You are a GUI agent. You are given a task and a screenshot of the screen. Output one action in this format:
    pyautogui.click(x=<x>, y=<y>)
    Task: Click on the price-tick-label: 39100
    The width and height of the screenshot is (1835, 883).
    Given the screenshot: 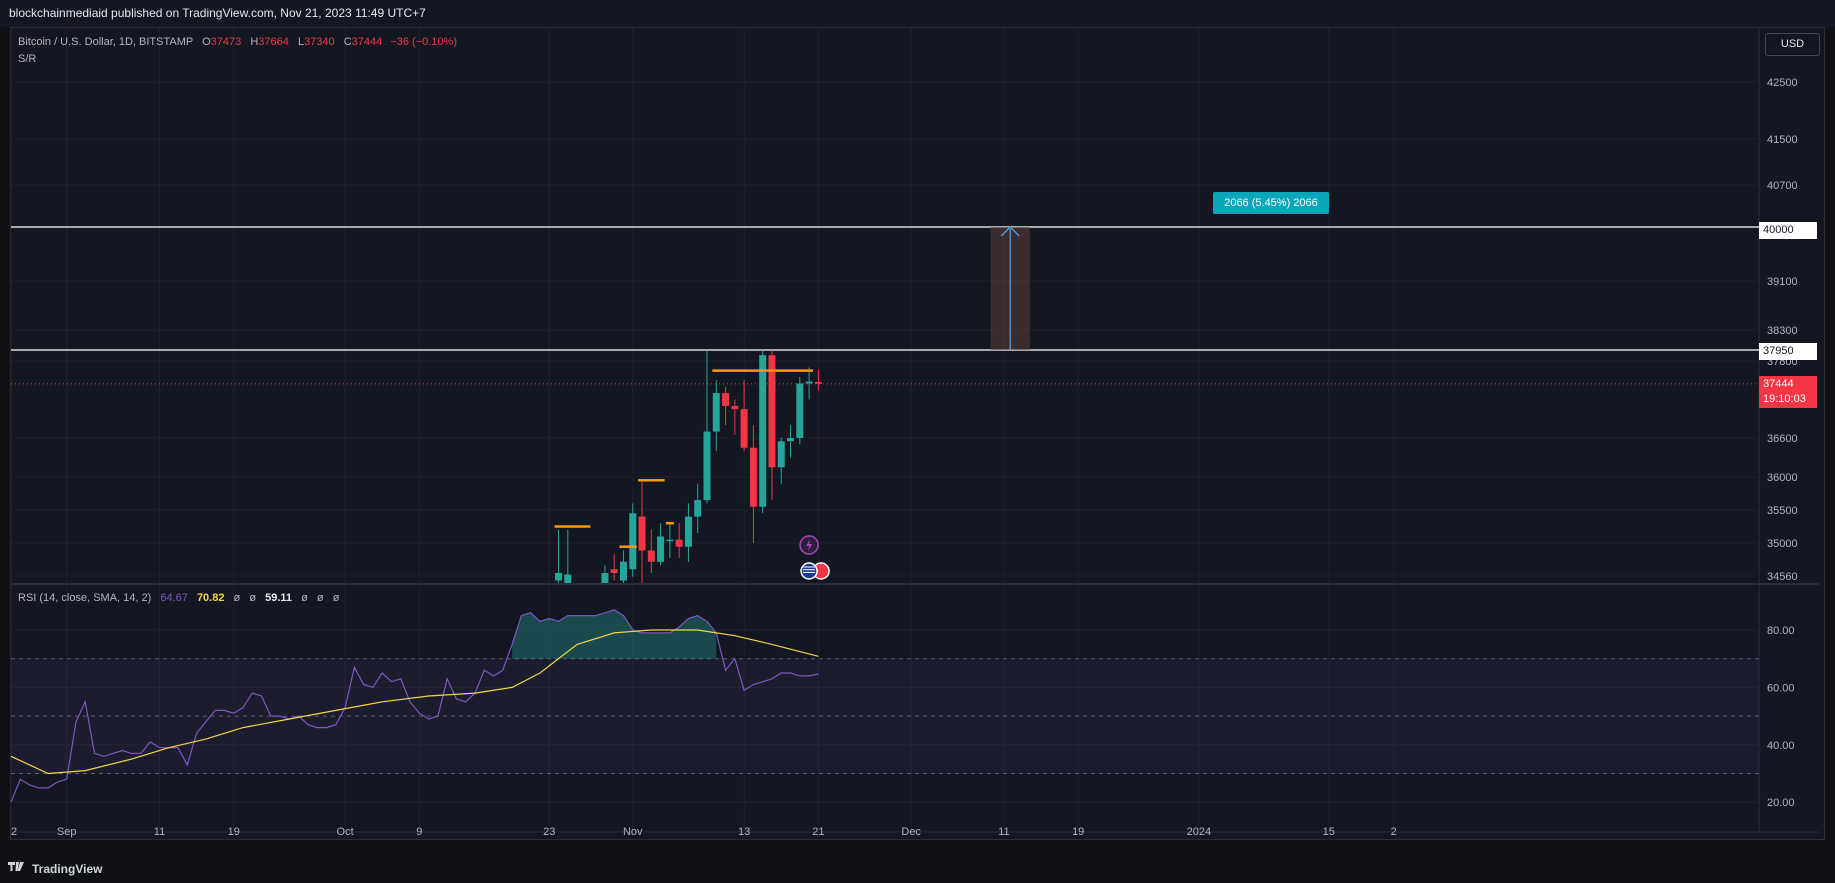 What is the action you would take?
    pyautogui.click(x=1782, y=282)
    